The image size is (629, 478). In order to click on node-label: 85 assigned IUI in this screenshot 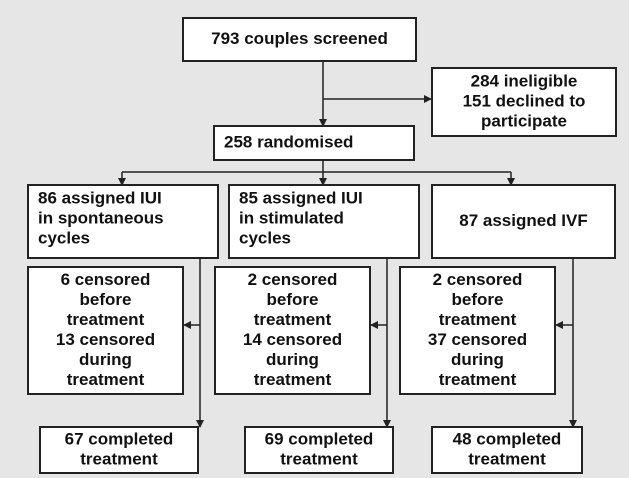, I will do `click(301, 197)`.